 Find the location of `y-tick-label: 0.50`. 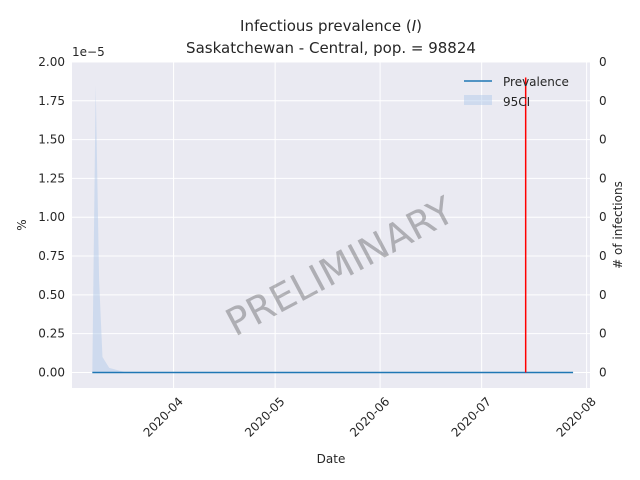

y-tick-label: 0.50 is located at coordinates (51, 295).